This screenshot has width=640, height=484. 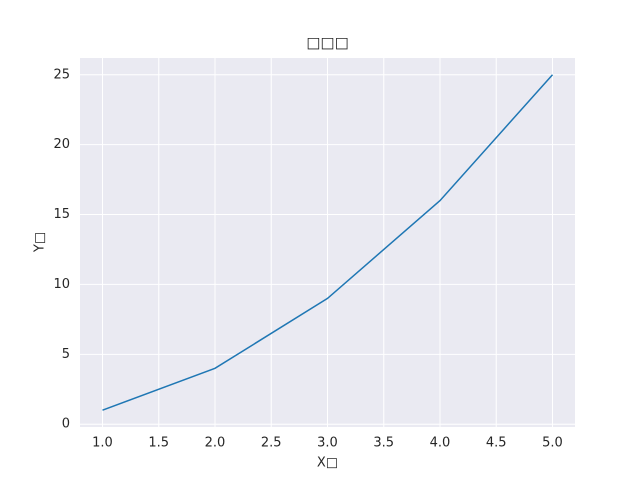 What do you see at coordinates (66, 354) in the screenshot?
I see `y-tick-label: 5` at bounding box center [66, 354].